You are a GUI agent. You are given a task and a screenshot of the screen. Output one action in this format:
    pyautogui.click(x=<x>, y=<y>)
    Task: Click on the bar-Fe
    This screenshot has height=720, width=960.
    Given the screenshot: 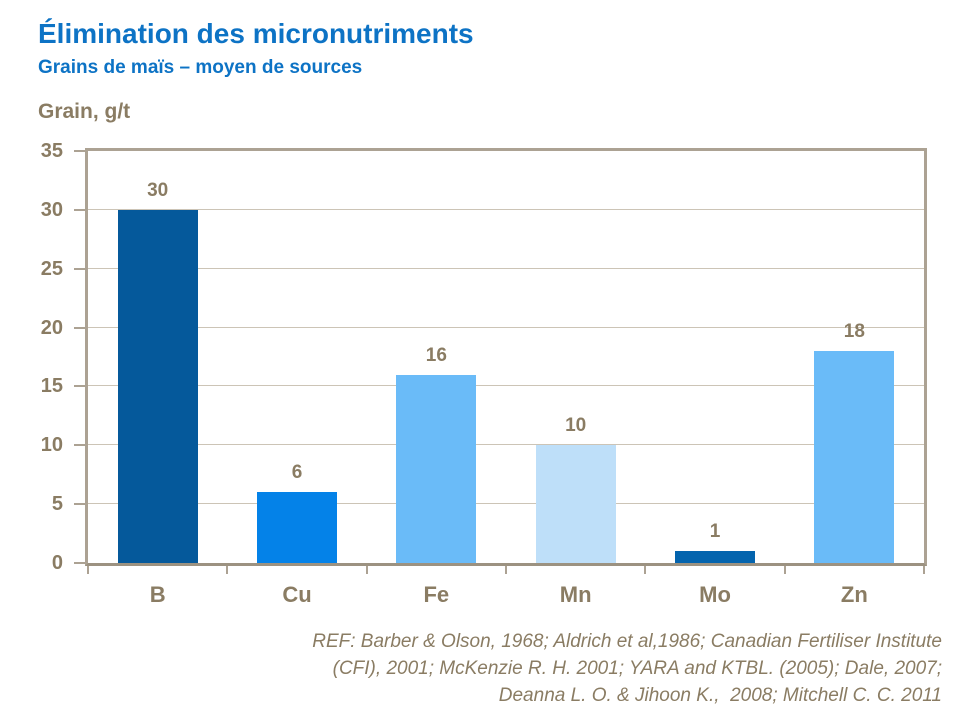 What is the action you would take?
    pyautogui.click(x=436, y=468)
    